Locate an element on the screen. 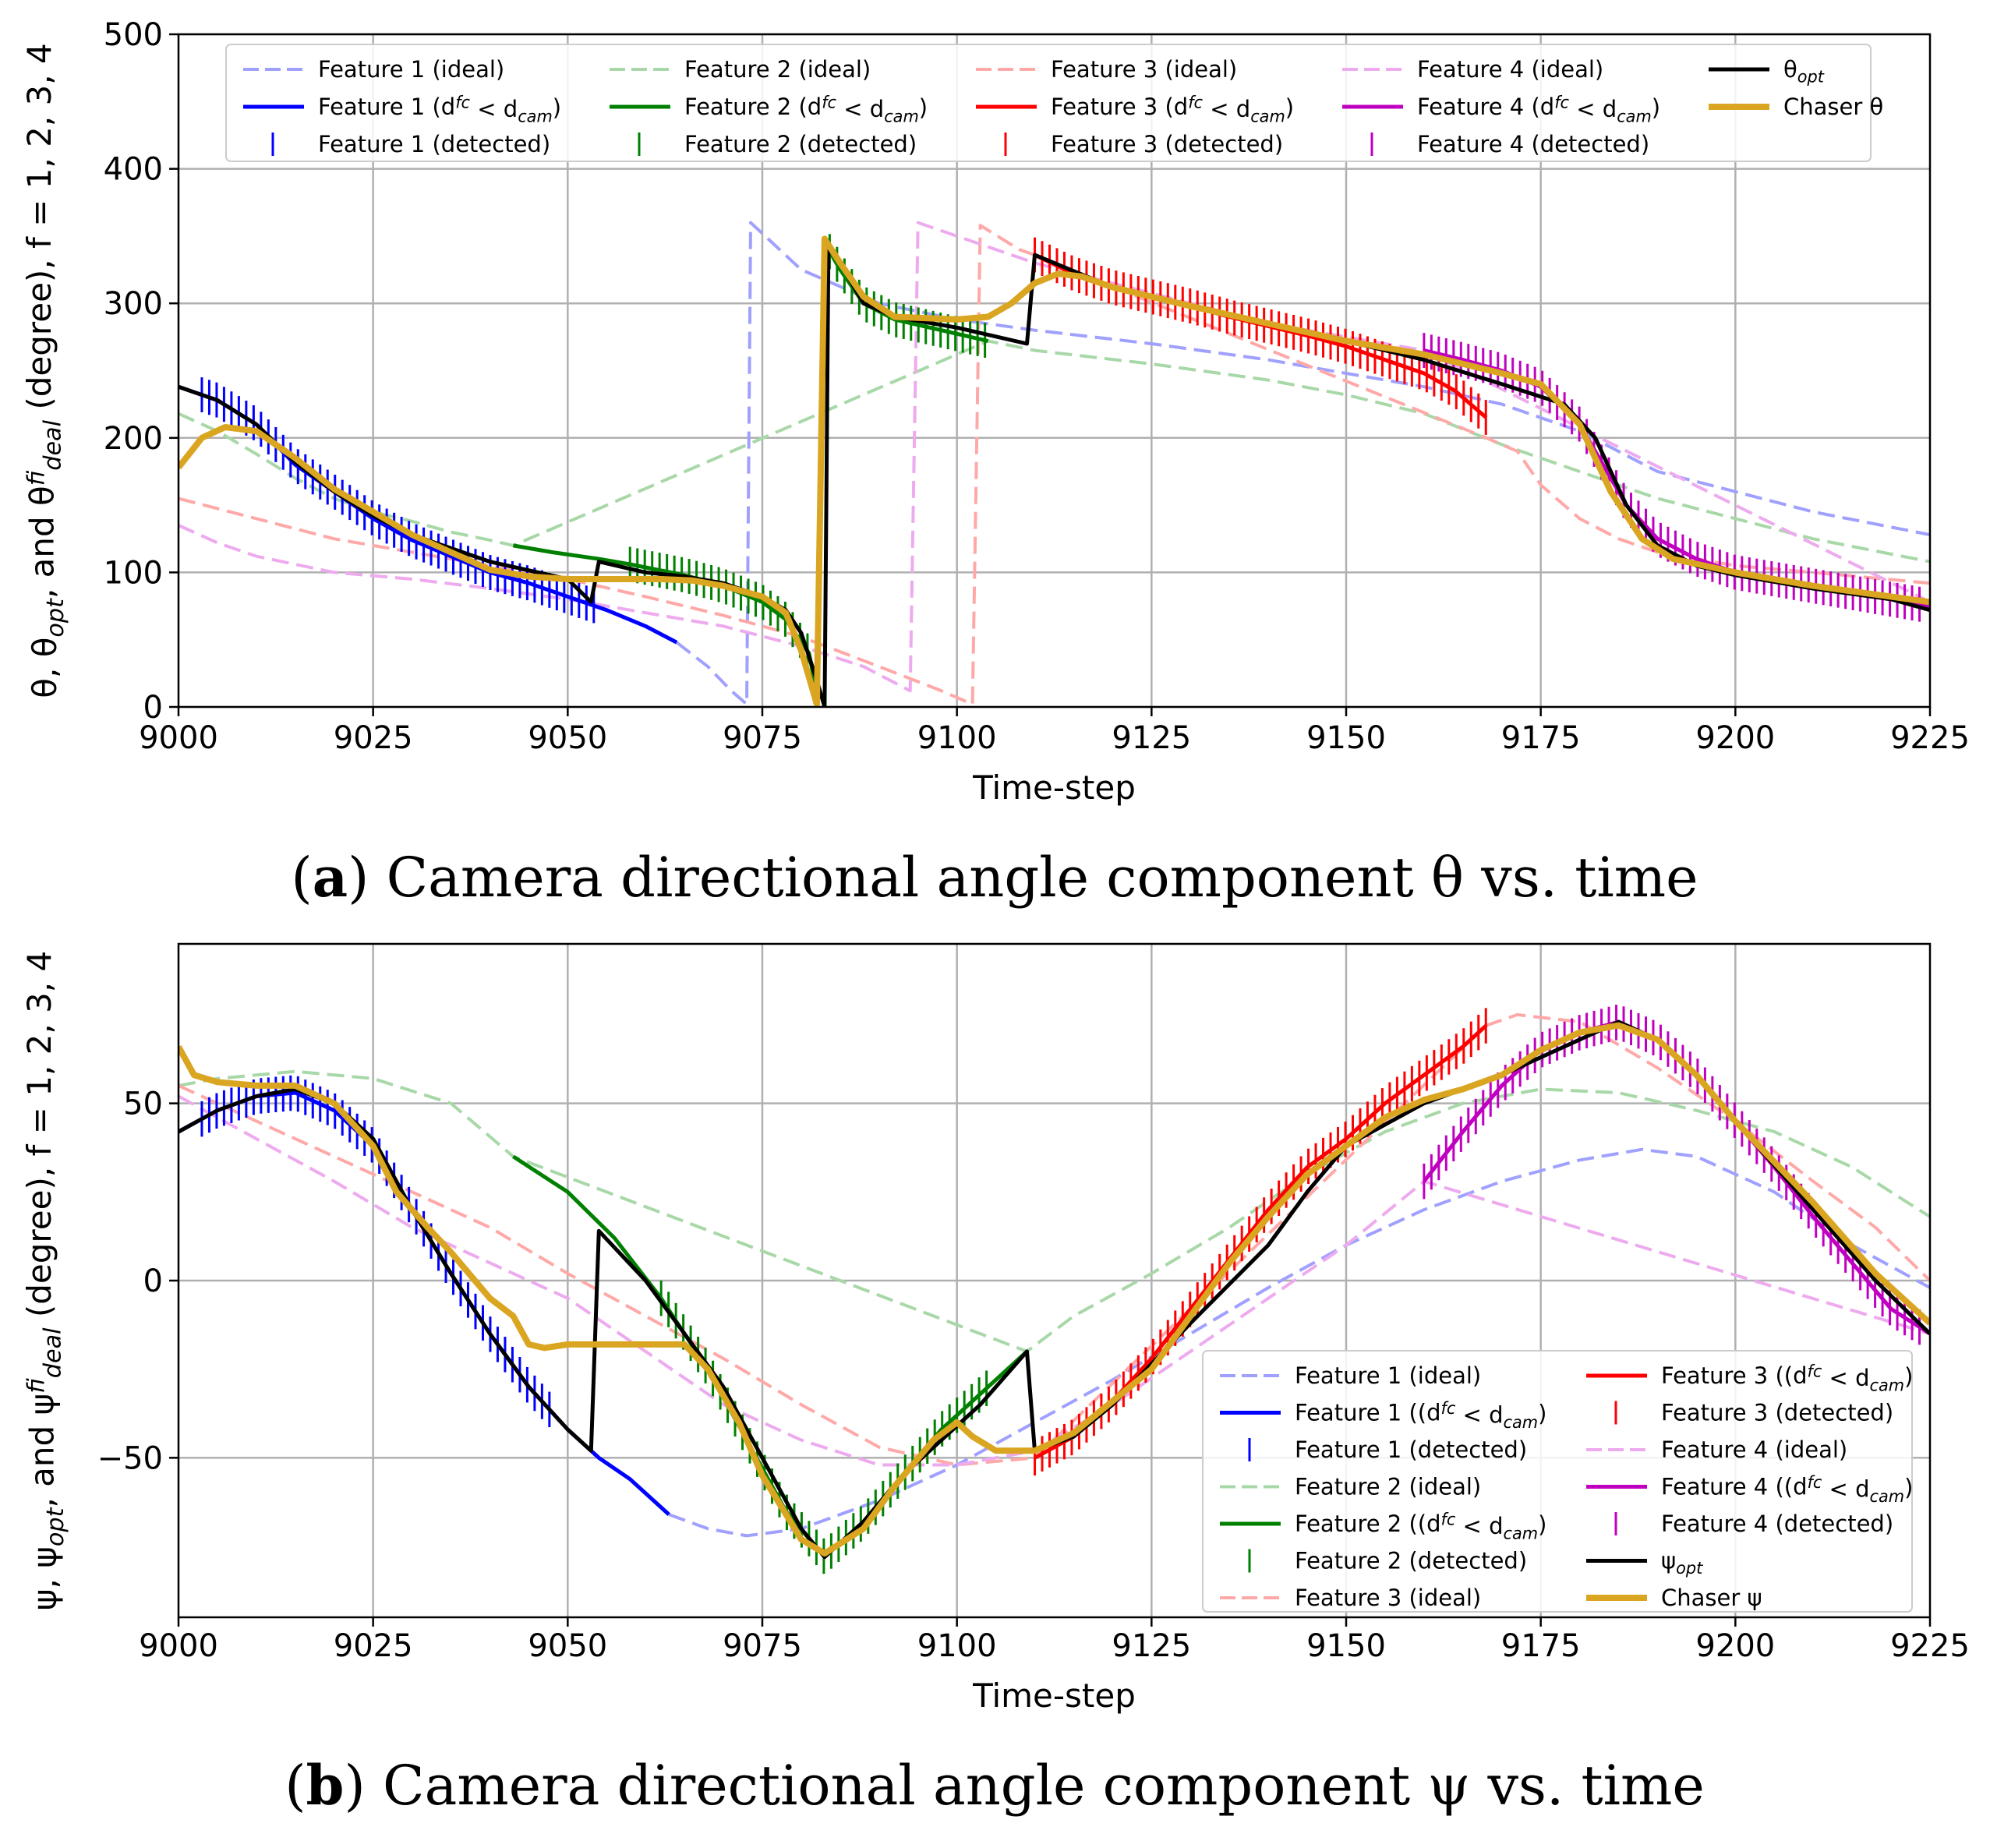 Image resolution: width=1990 pixels, height=1848 pixels. legend-label: Feature 1 ((dfc < dcam) is located at coordinates (1420, 1415).